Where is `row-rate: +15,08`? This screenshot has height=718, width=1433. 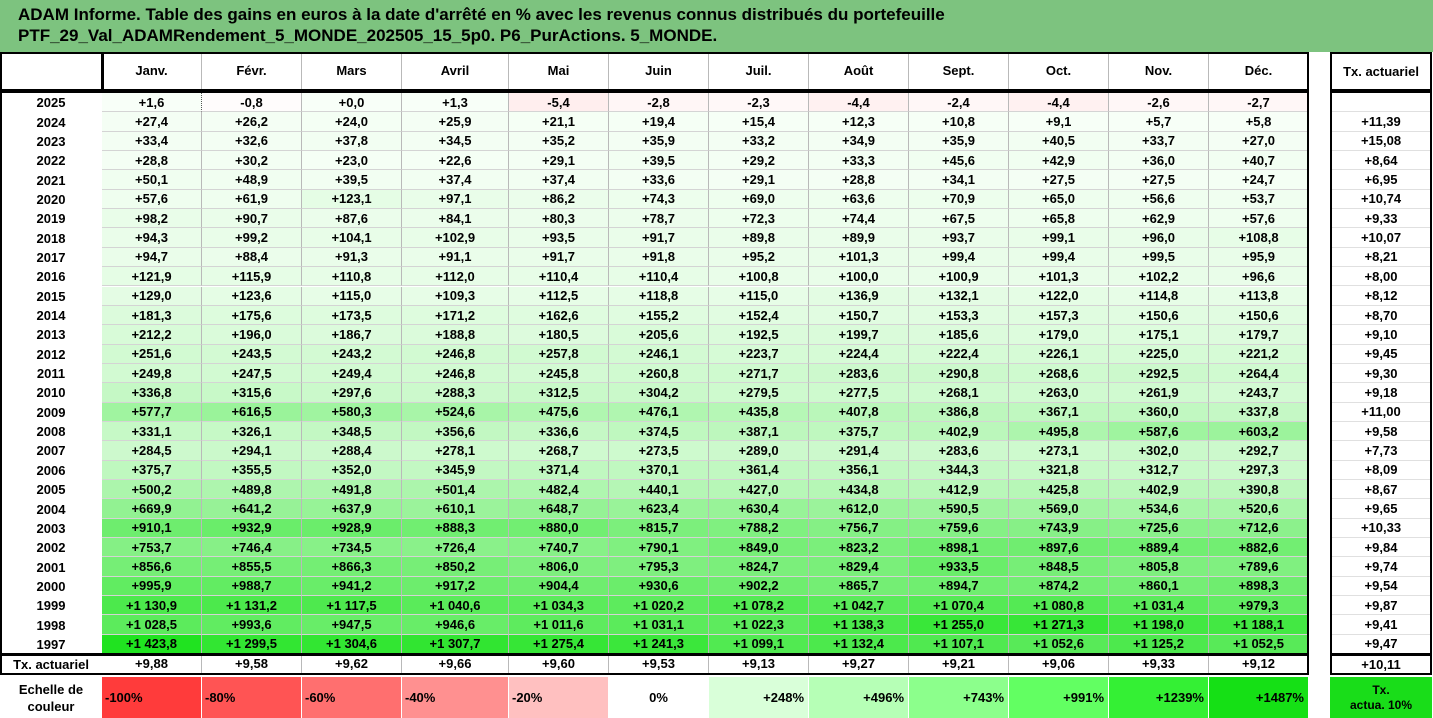
row-rate: +15,08 is located at coordinates (1381, 141).